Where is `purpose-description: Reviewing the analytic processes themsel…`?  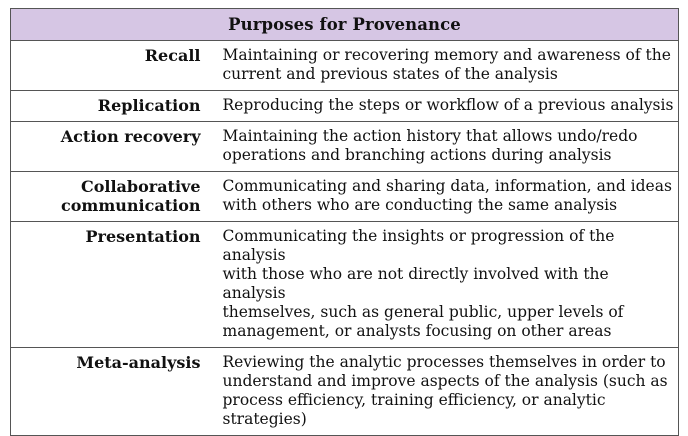 purpose-description: Reviewing the analytic processes themsel… is located at coordinates (443, 391).